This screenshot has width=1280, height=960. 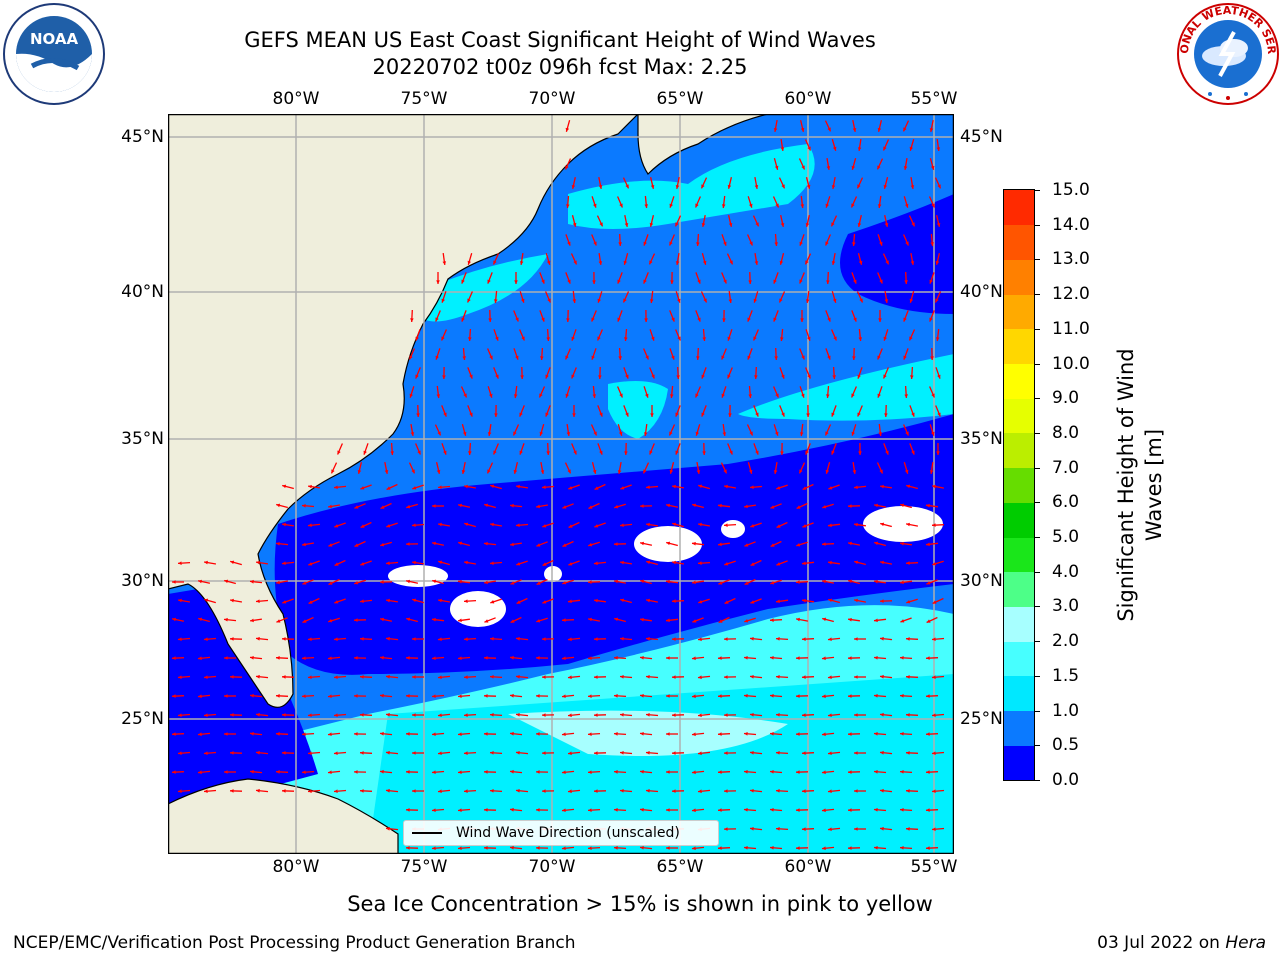 What do you see at coordinates (981, 719) in the screenshot?
I see `lat-tick-right: 25°N` at bounding box center [981, 719].